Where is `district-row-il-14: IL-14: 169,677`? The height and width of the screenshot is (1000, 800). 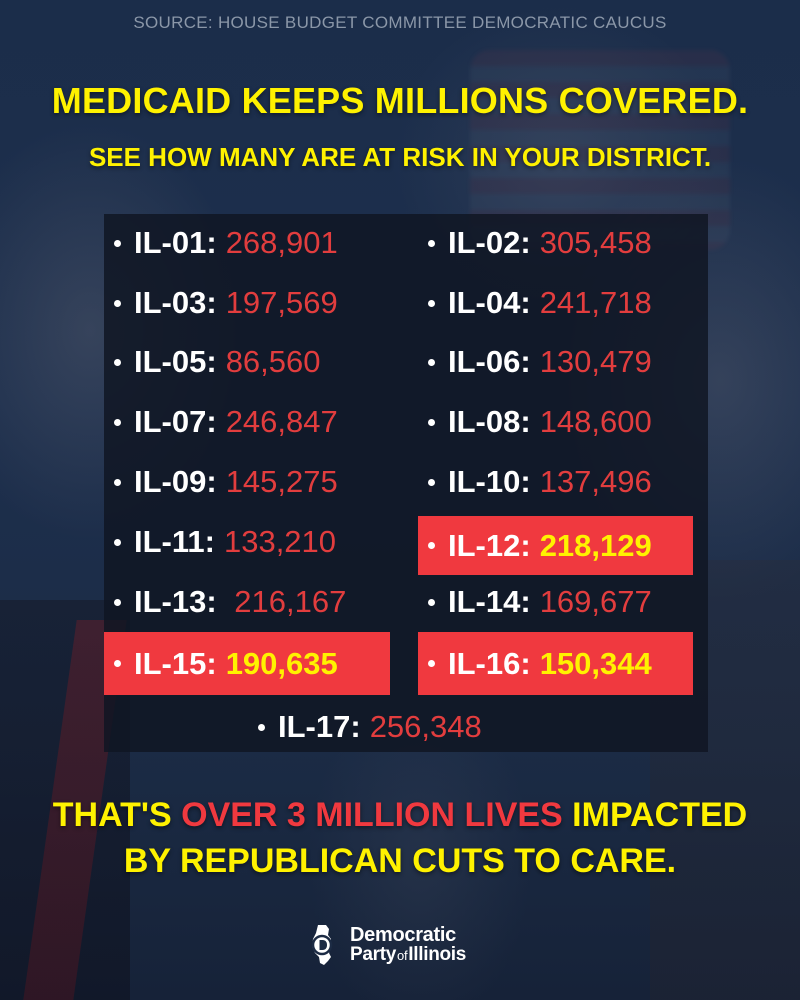
district-row-il-14: IL-14: 169,677 is located at coordinates (540, 602).